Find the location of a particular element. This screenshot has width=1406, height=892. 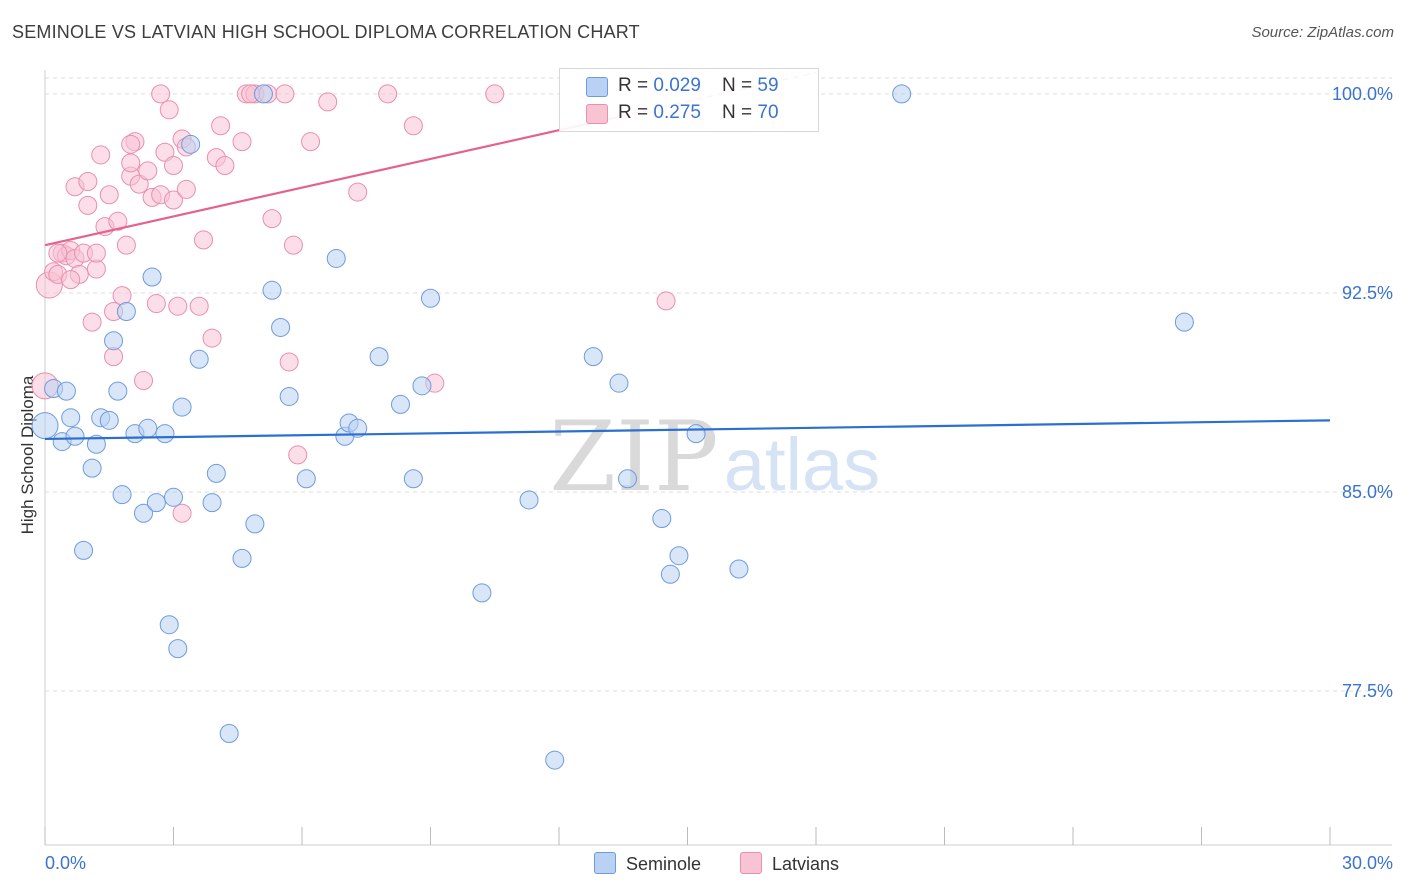

x-tick-label-min: 0.0% is located at coordinates (65, 863).